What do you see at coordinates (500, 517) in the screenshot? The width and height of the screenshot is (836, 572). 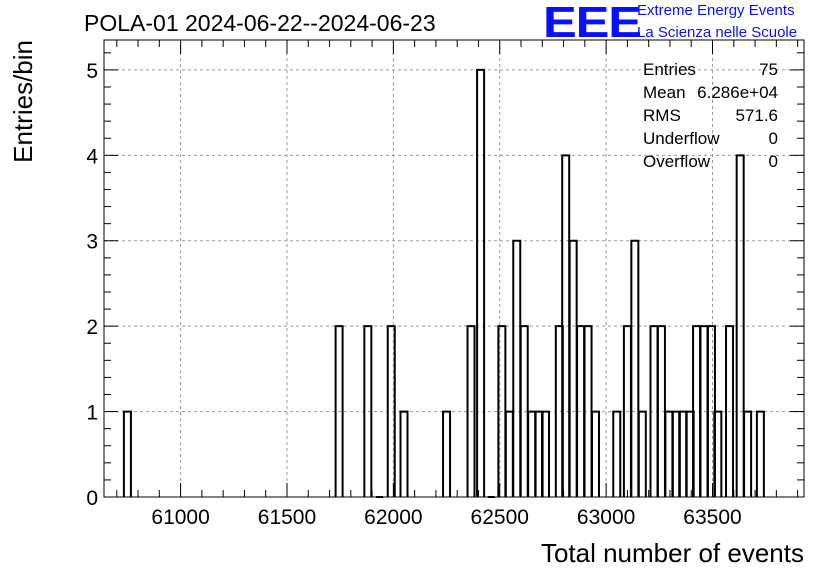 I see `x-tick-label: 62500` at bounding box center [500, 517].